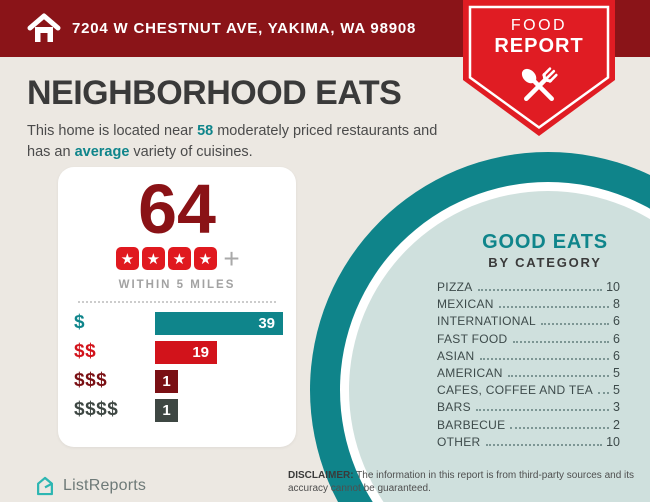 The width and height of the screenshot is (650, 502). Describe the element at coordinates (528, 372) in the screenshot. I see `list-item: AMERICAN 5` at that location.